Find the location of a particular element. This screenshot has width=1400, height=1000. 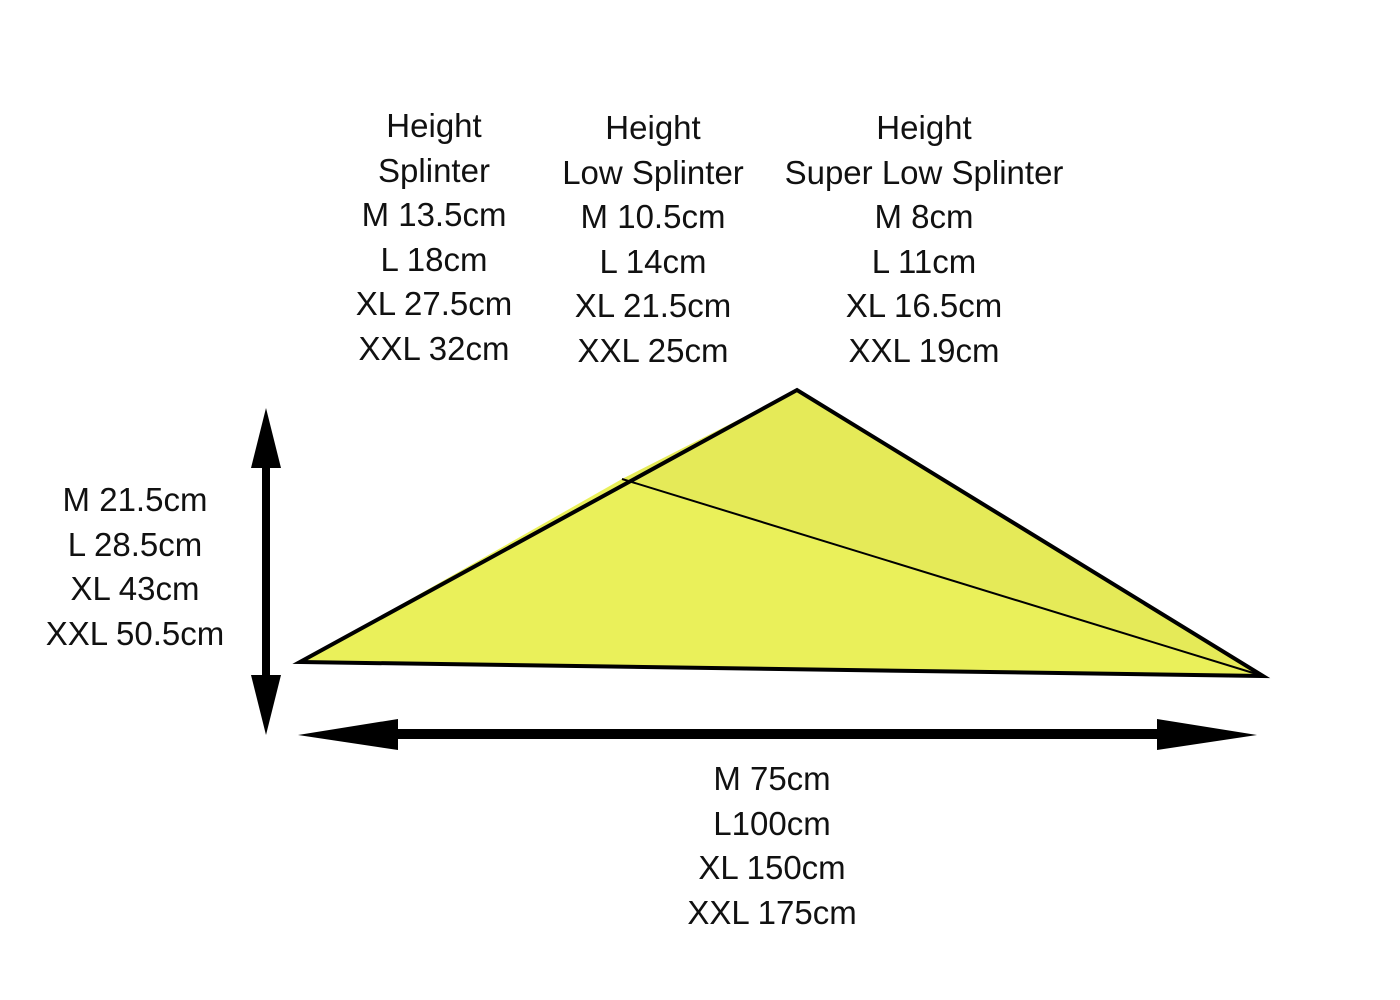

size-value: L 18cm is located at coordinates (434, 259).